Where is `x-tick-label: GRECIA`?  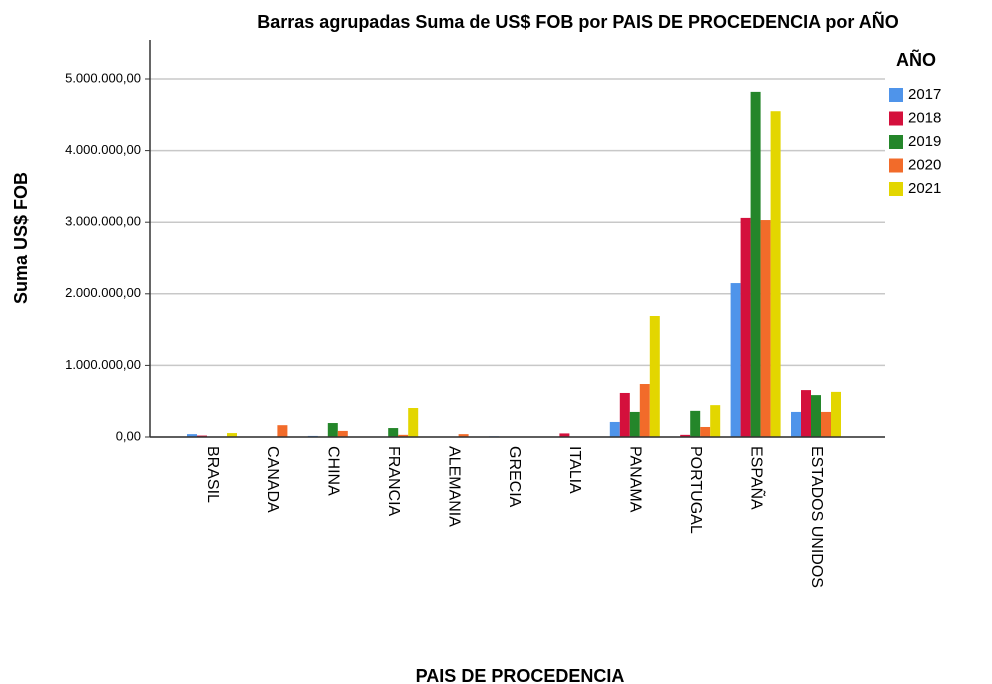 x-tick-label: GRECIA is located at coordinates (514, 477).